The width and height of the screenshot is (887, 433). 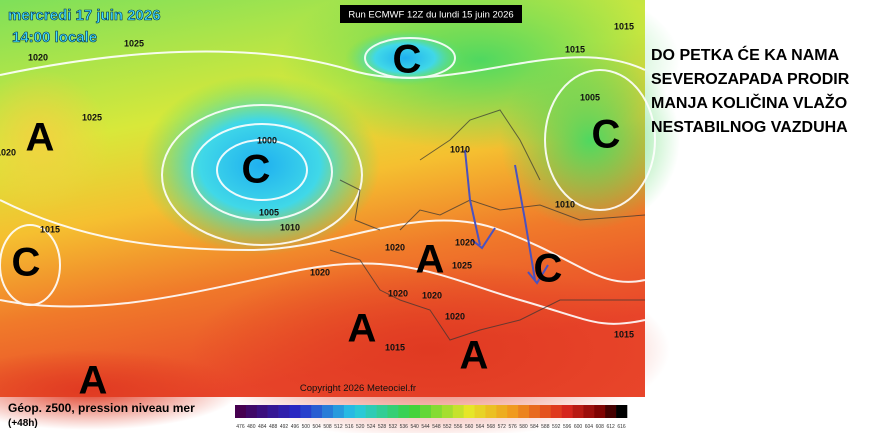 What do you see at coordinates (749, 127) in the screenshot?
I see `annotation-line: NESTABILNOG VAZDUHA` at bounding box center [749, 127].